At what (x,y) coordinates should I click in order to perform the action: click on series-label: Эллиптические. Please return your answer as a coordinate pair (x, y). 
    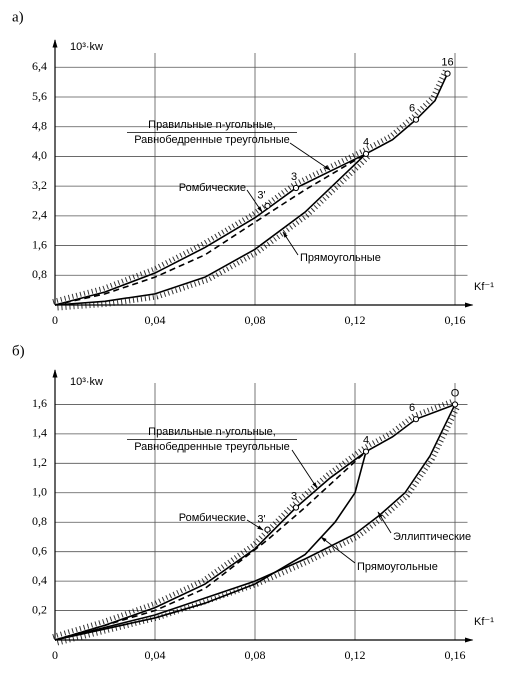
    Looking at the image, I should click on (432, 537).